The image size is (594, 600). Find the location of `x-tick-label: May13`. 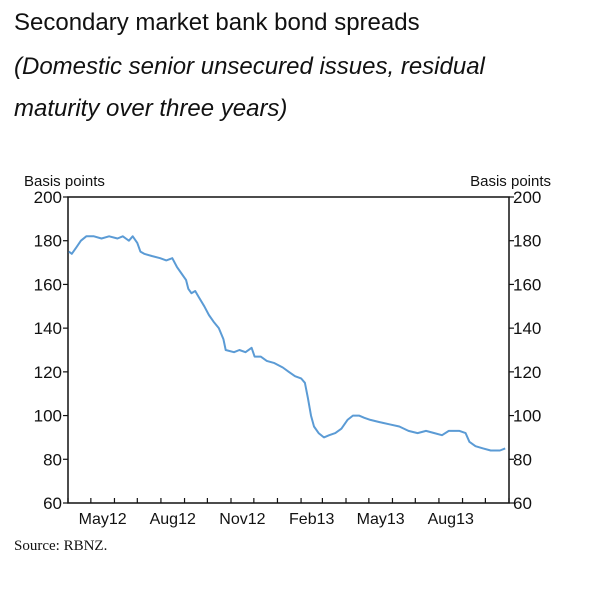

x-tick-label: May13 is located at coordinates (381, 519).